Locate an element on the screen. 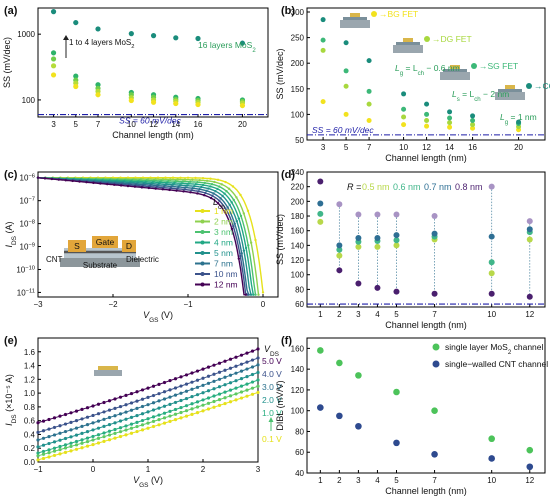 The height and width of the screenshot is (503, 550). text-span: −6 is located at coordinates (31, 177).